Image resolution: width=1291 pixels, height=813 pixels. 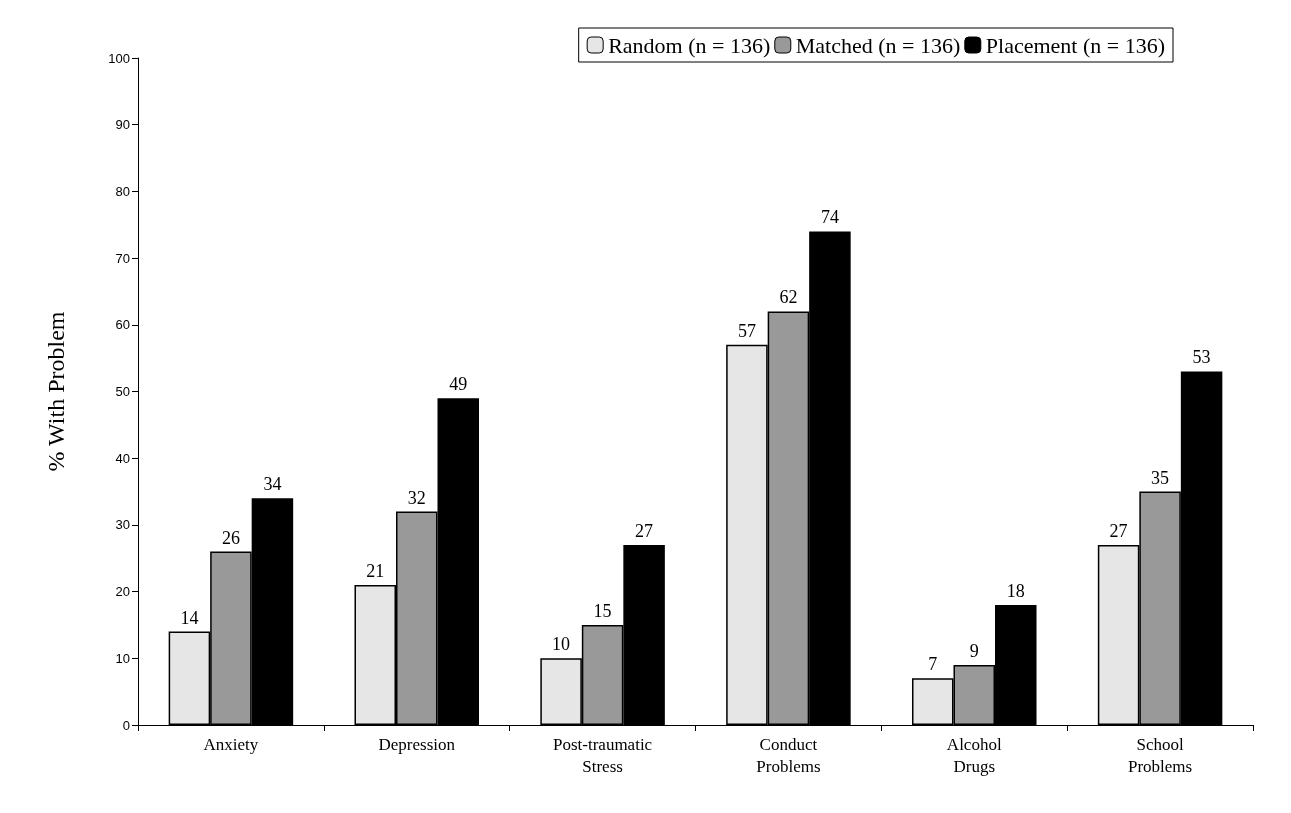 What do you see at coordinates (119, 58) in the screenshot?
I see `y-tick-label: 100` at bounding box center [119, 58].